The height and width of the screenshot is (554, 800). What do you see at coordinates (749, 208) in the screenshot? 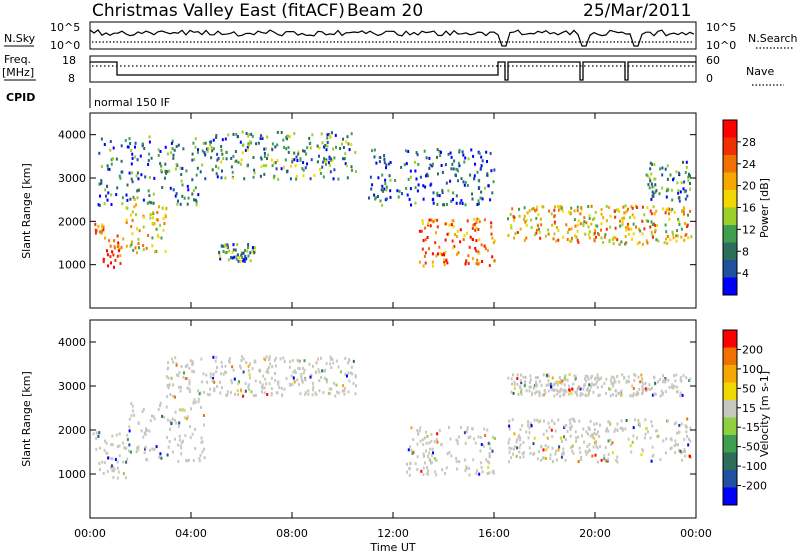
I see `power-colorbar-tick-label: 16` at bounding box center [749, 208].